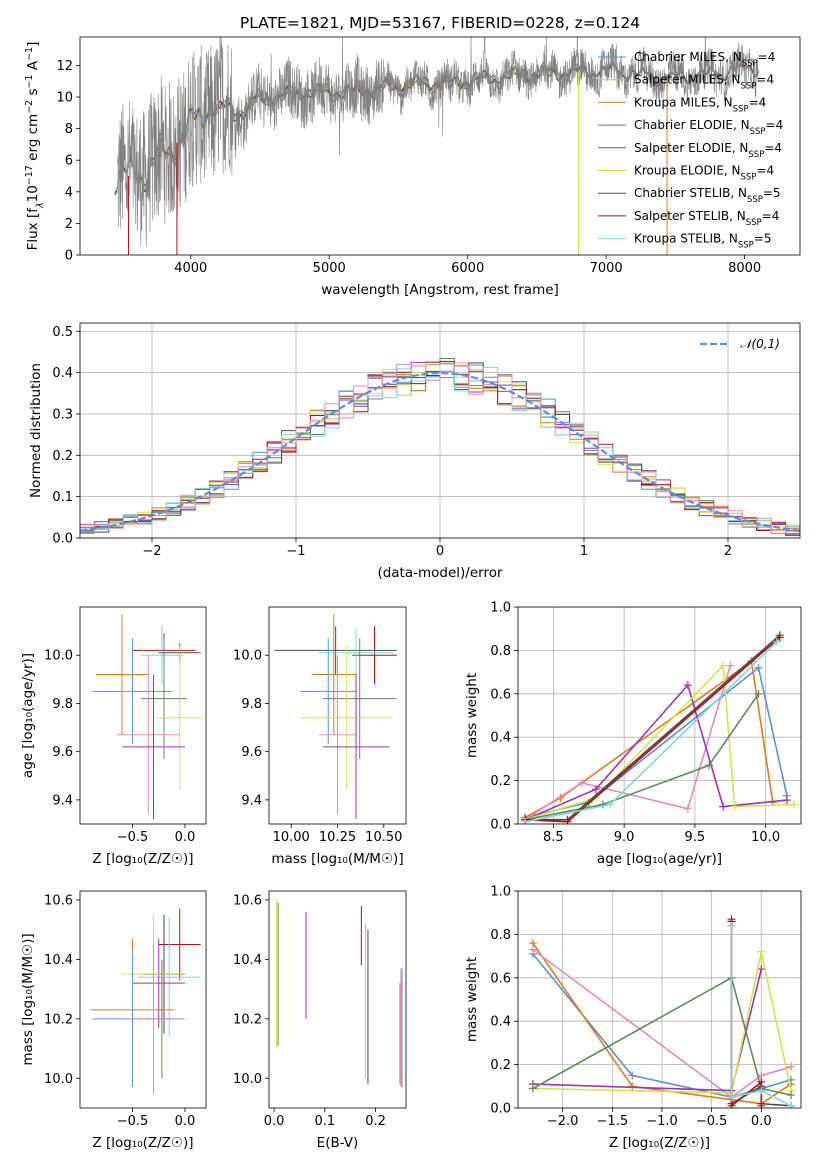 This screenshot has width=819, height=1170. I want to click on x-tick-label: 4000, so click(190, 268).